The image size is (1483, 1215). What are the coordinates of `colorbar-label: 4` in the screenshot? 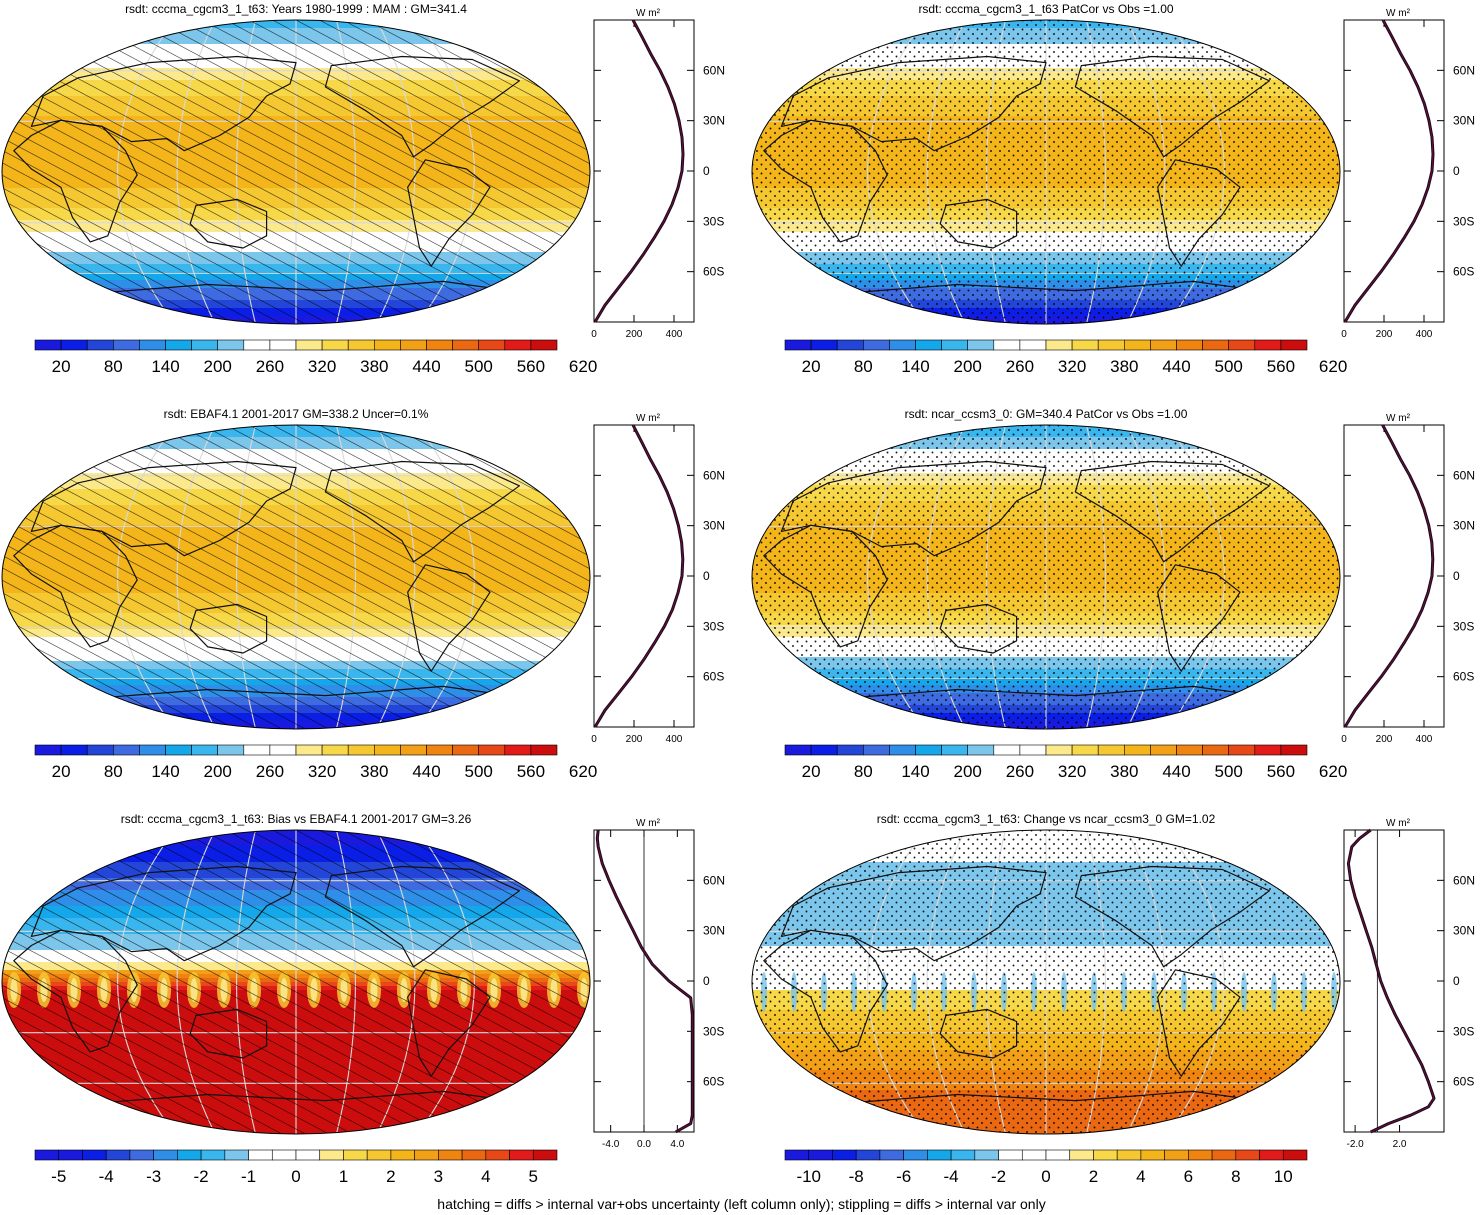 It's located at (485, 1176).